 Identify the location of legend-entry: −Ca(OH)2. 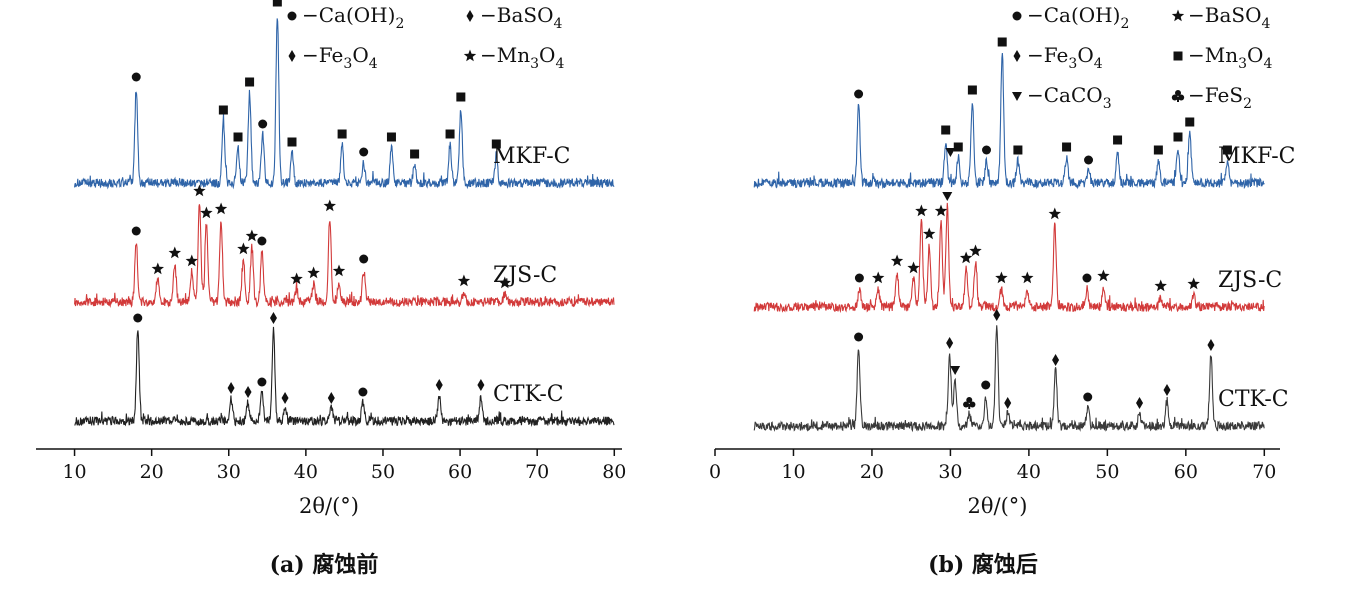
(1078, 17).